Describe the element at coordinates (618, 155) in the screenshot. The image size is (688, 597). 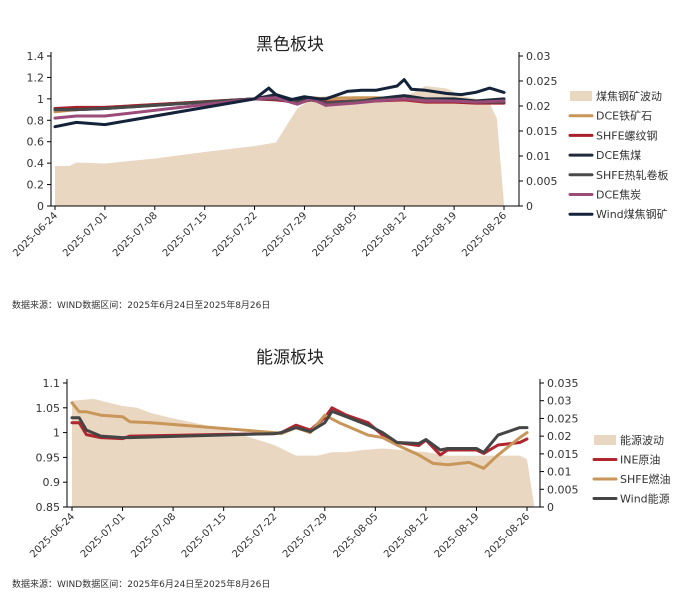
I see `legend-label: DCE焦煤` at that location.